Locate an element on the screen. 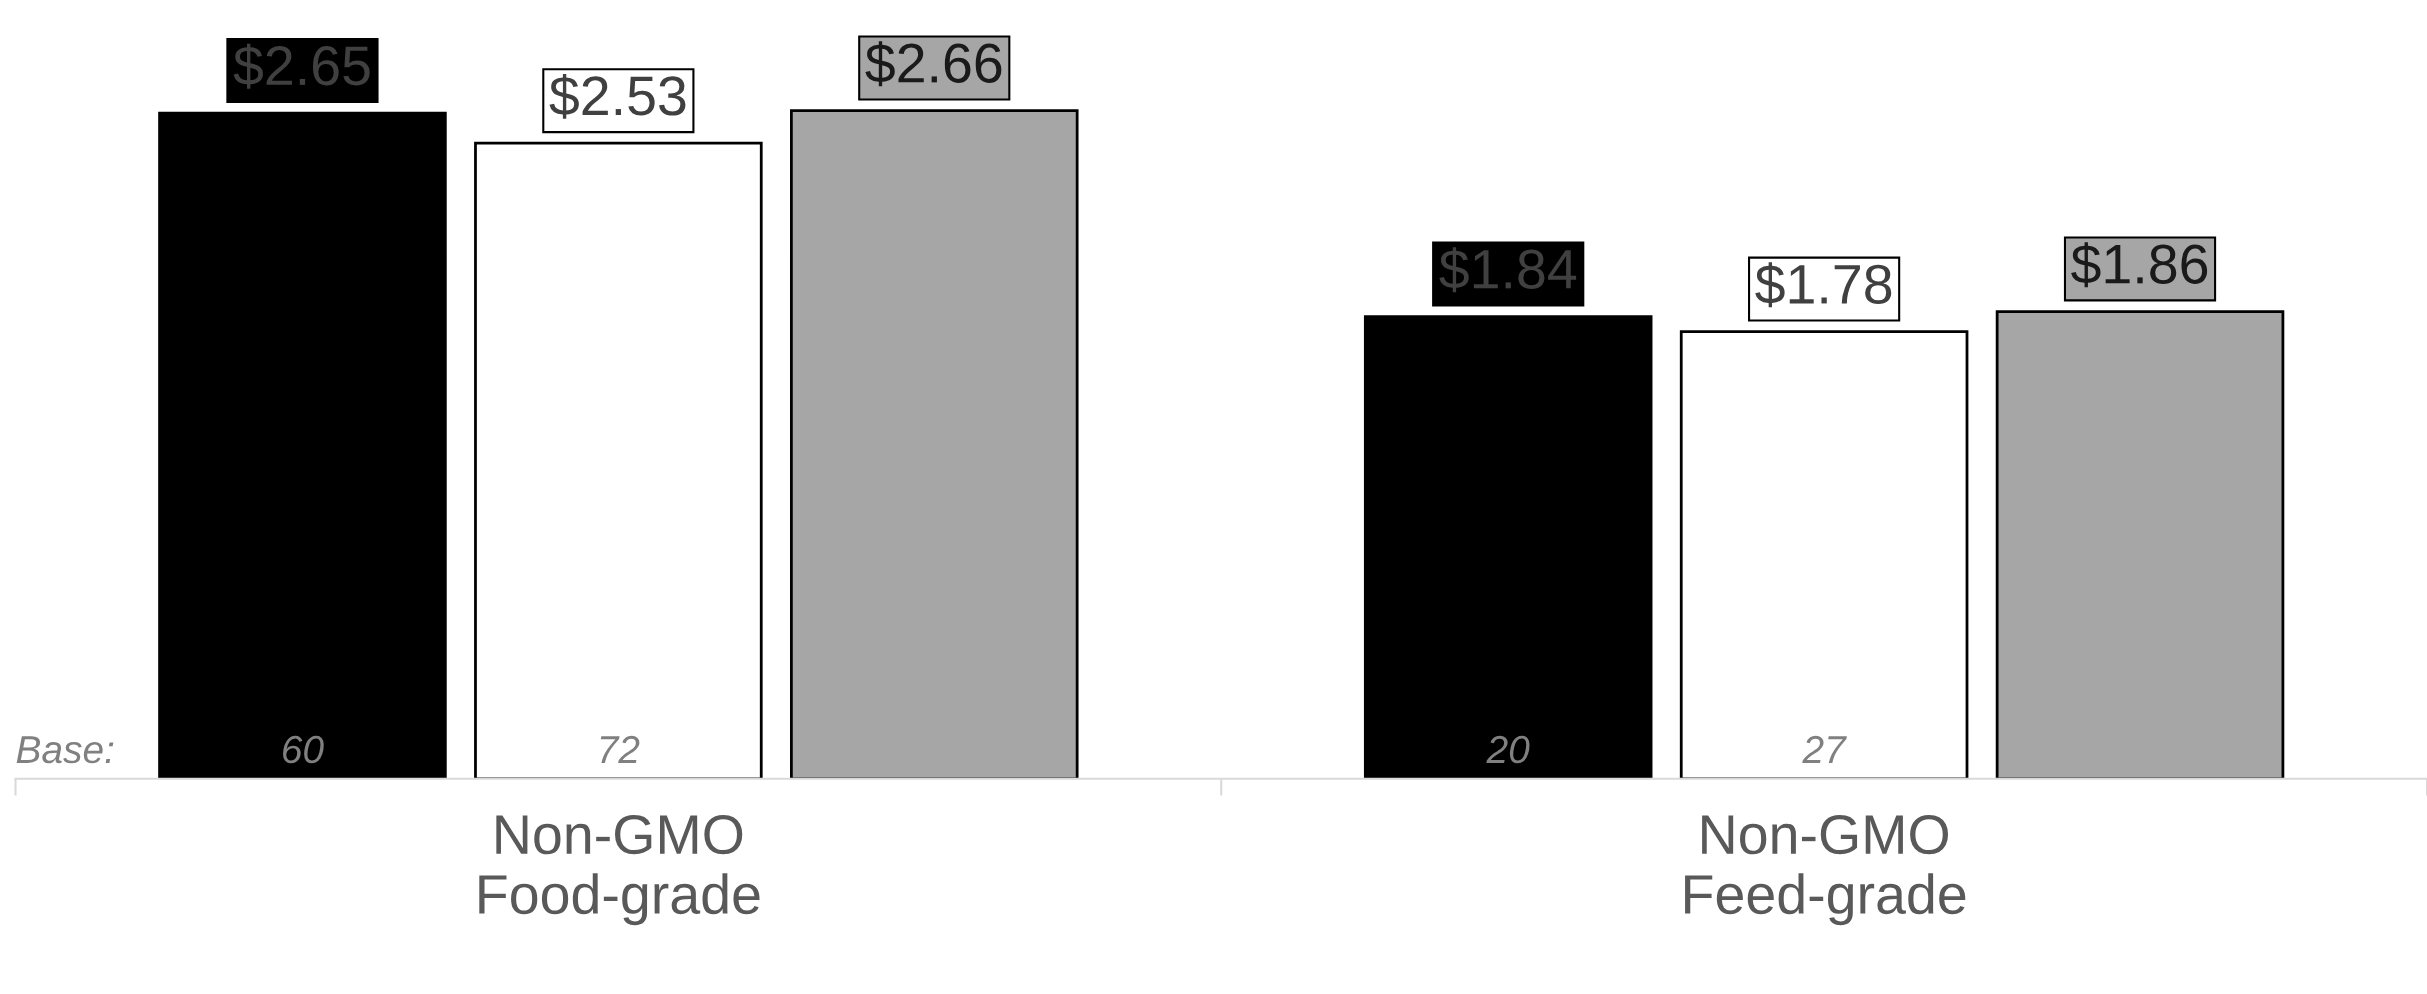 This screenshot has width=2427, height=994. data-label: $1.86 is located at coordinates (2139, 265).